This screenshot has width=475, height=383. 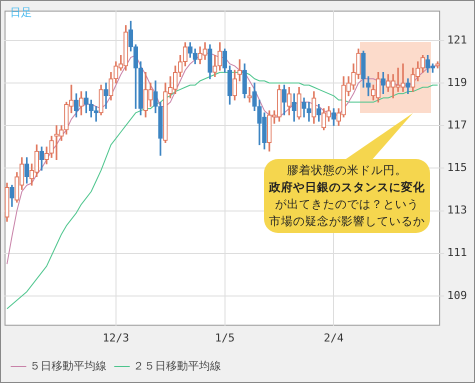 I want to click on annotation: が出てきたのでは？という, so click(x=347, y=204).